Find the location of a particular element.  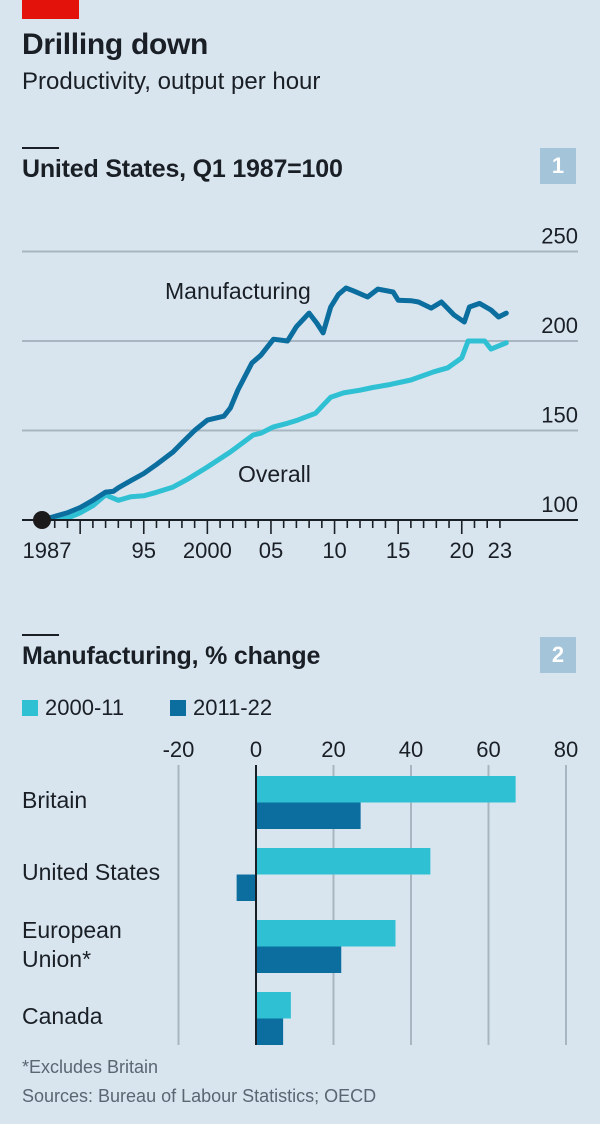

y-tick-label: 150 is located at coordinates (559, 415).